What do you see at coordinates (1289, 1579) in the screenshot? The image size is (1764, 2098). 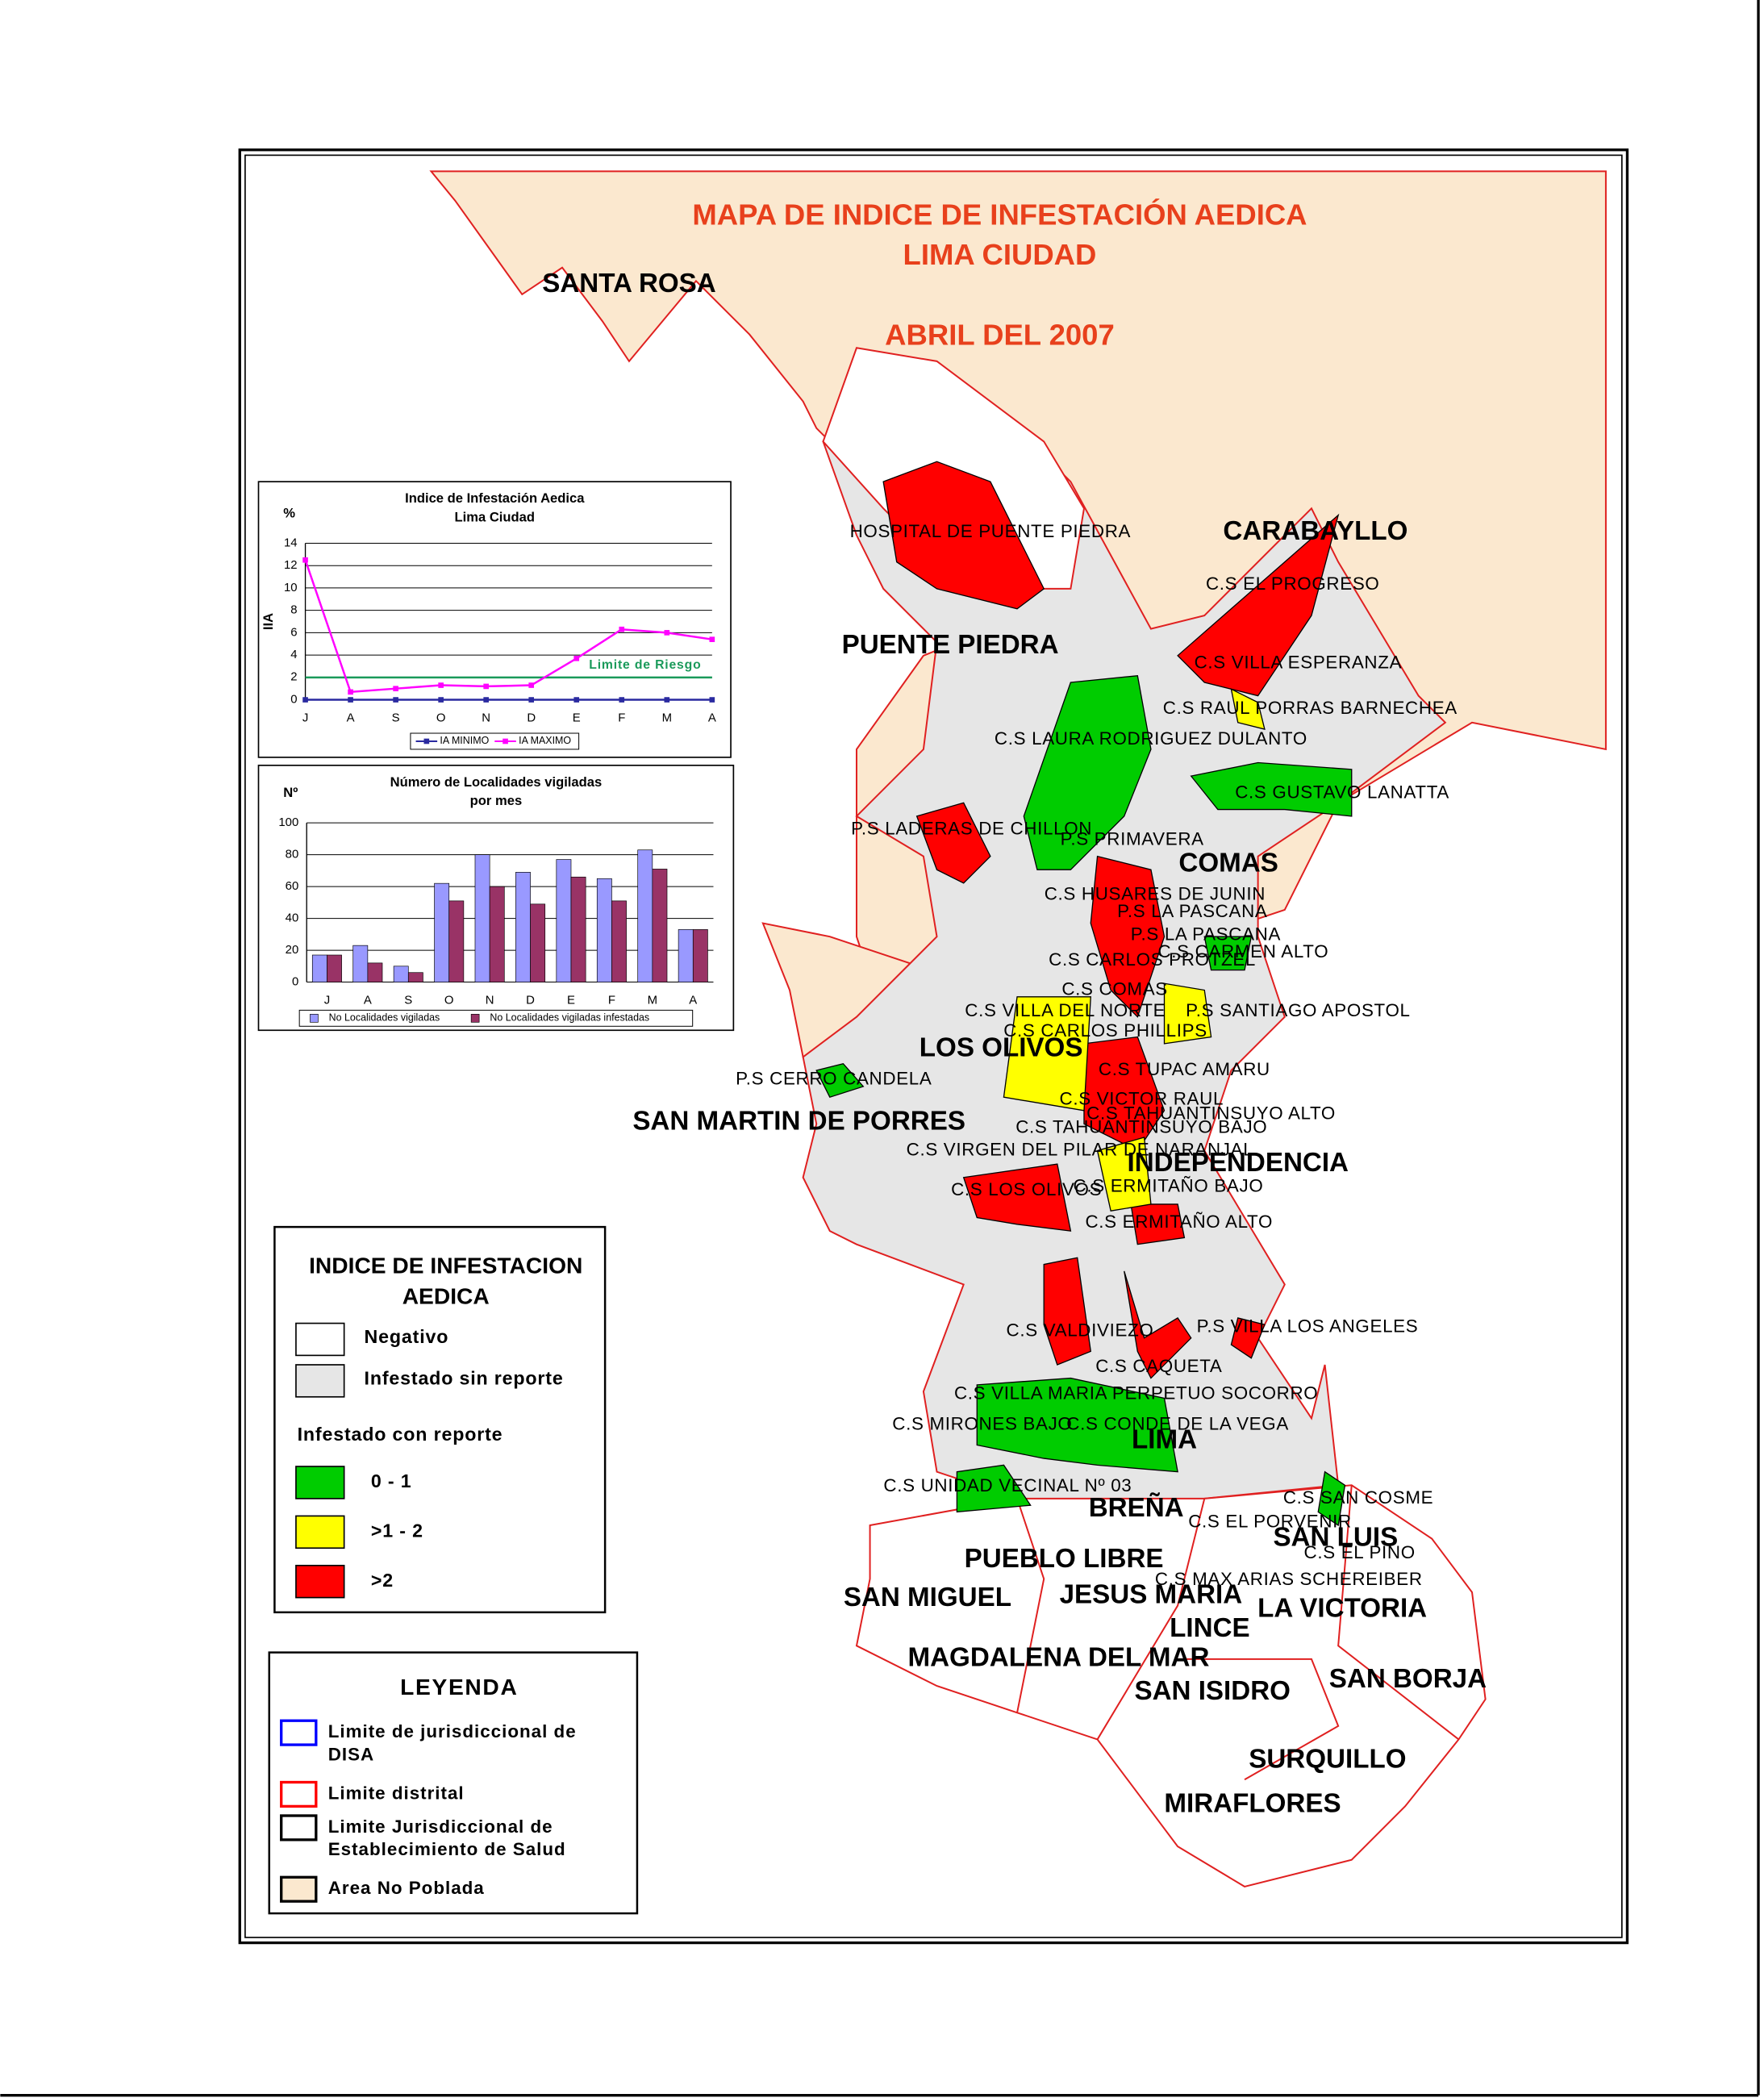 I see `facility-label: C.S MAX ARIAS SCHEREIBER` at bounding box center [1289, 1579].